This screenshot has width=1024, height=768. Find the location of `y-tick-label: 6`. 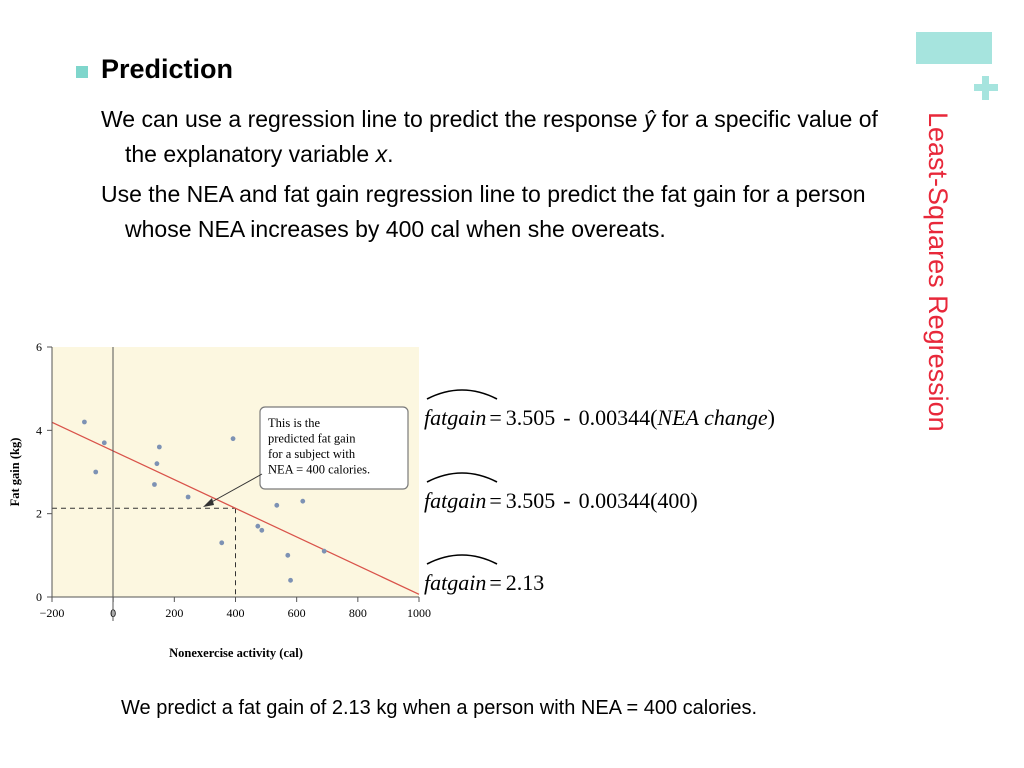

y-tick-label: 6 is located at coordinates (39, 347).